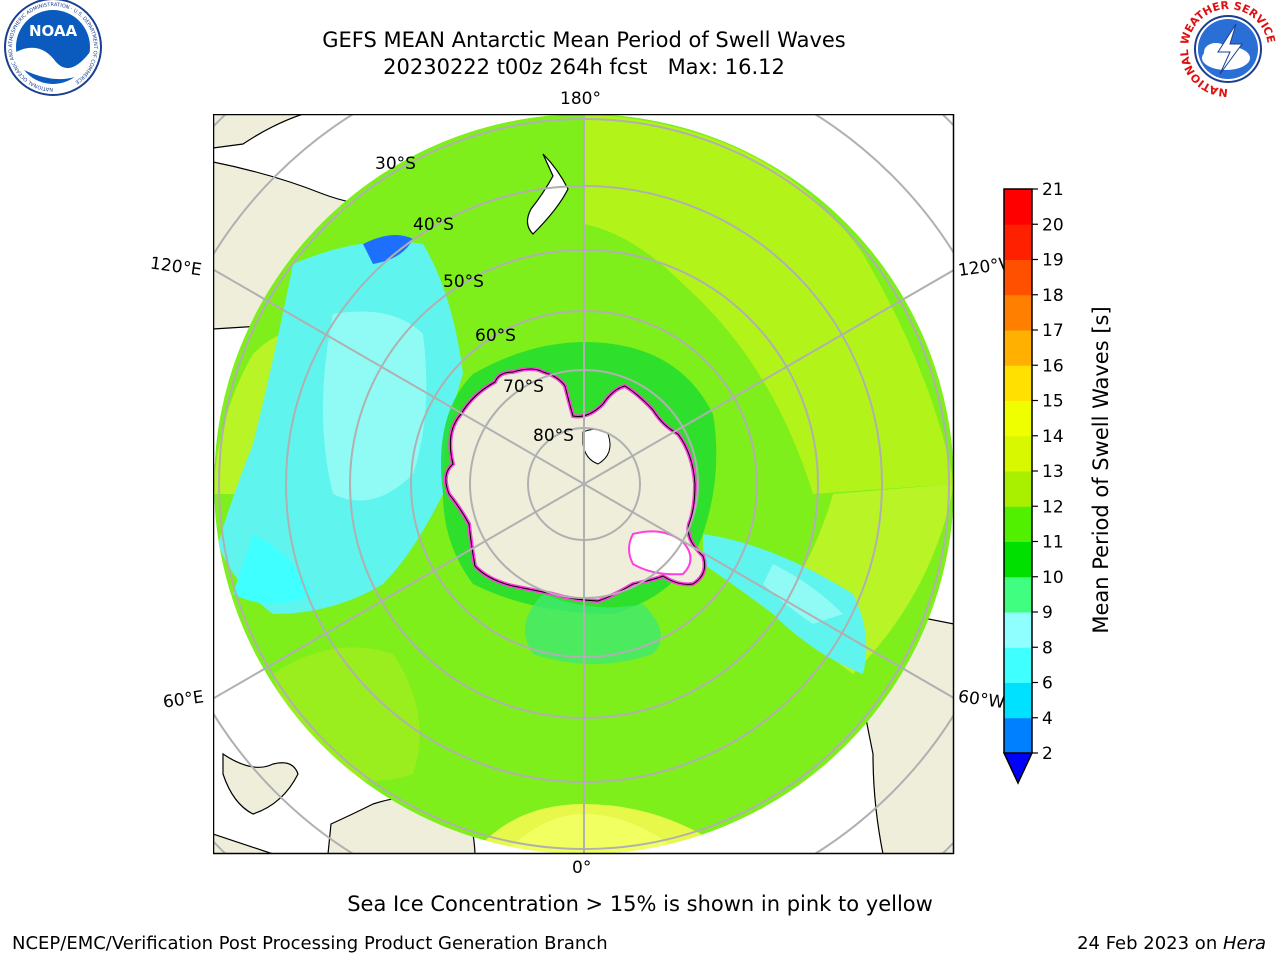 The image size is (1280, 960). Describe the element at coordinates (495, 336) in the screenshot. I see `lat-label-60s: 60°S` at that location.